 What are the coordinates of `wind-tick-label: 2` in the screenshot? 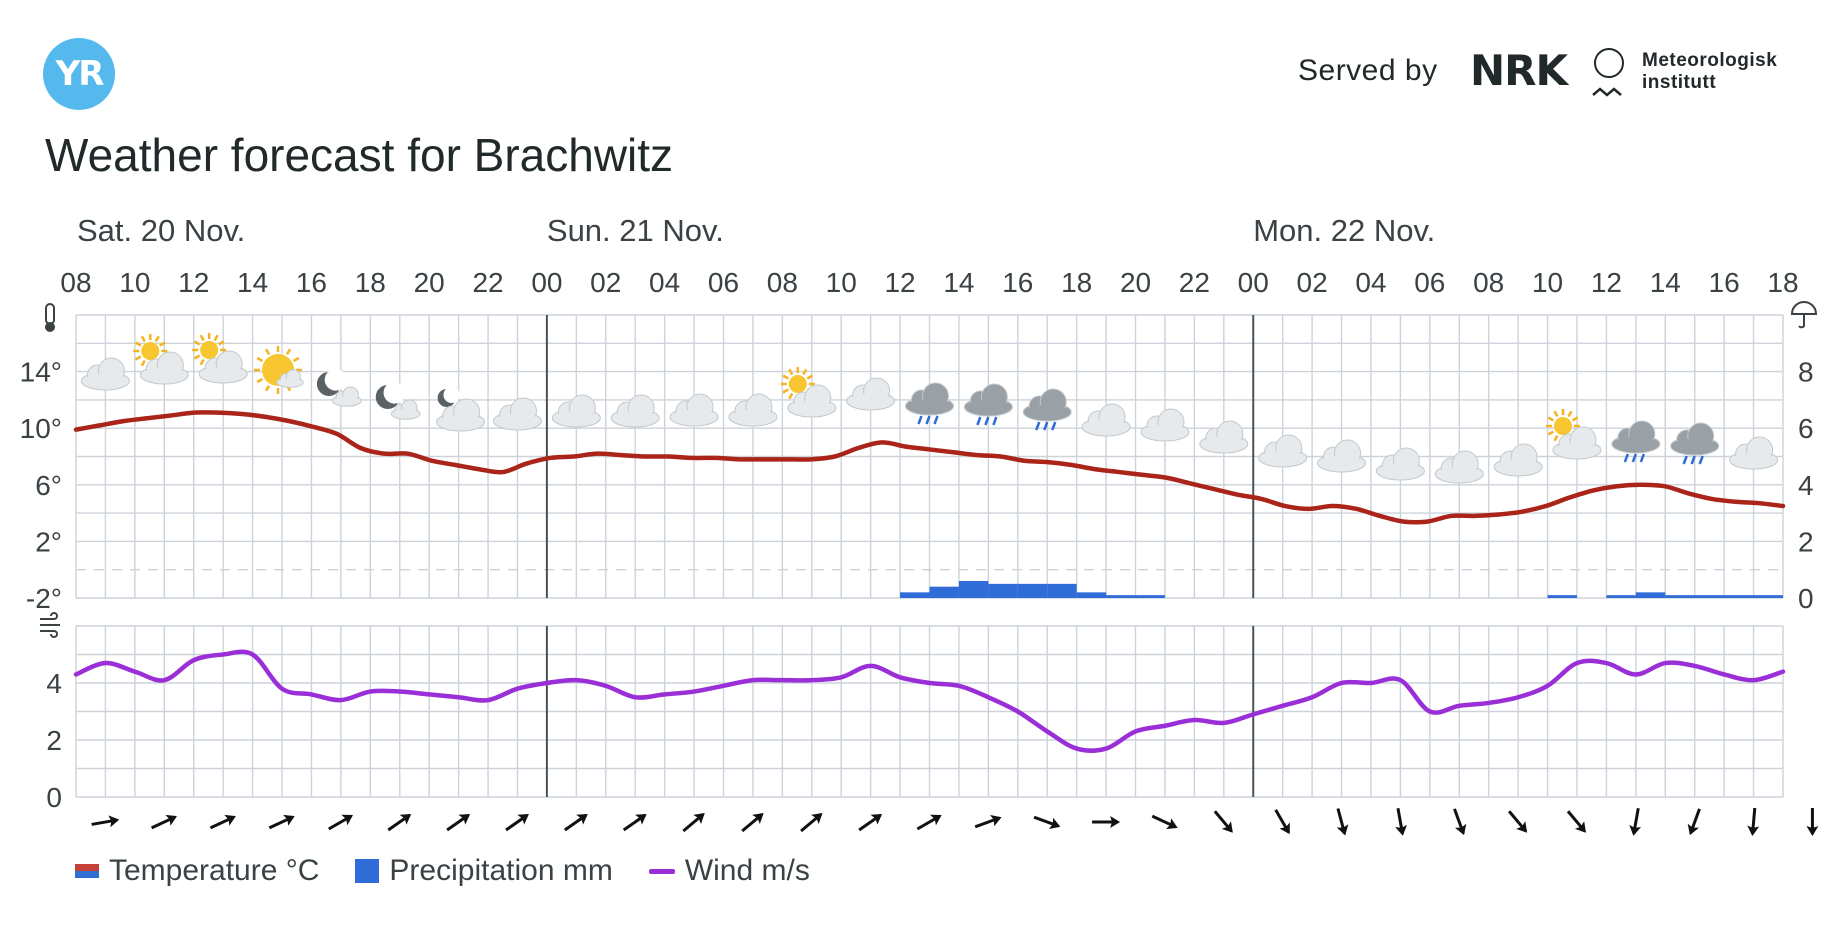 It's located at (54, 740).